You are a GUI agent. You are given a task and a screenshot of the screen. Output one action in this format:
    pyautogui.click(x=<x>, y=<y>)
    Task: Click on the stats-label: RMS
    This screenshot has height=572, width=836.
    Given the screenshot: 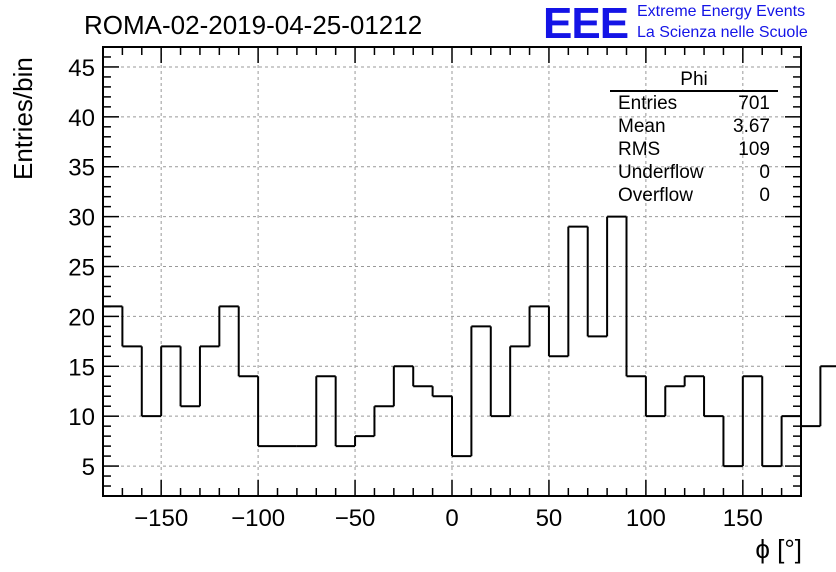 What is the action you would take?
    pyautogui.click(x=639, y=149)
    